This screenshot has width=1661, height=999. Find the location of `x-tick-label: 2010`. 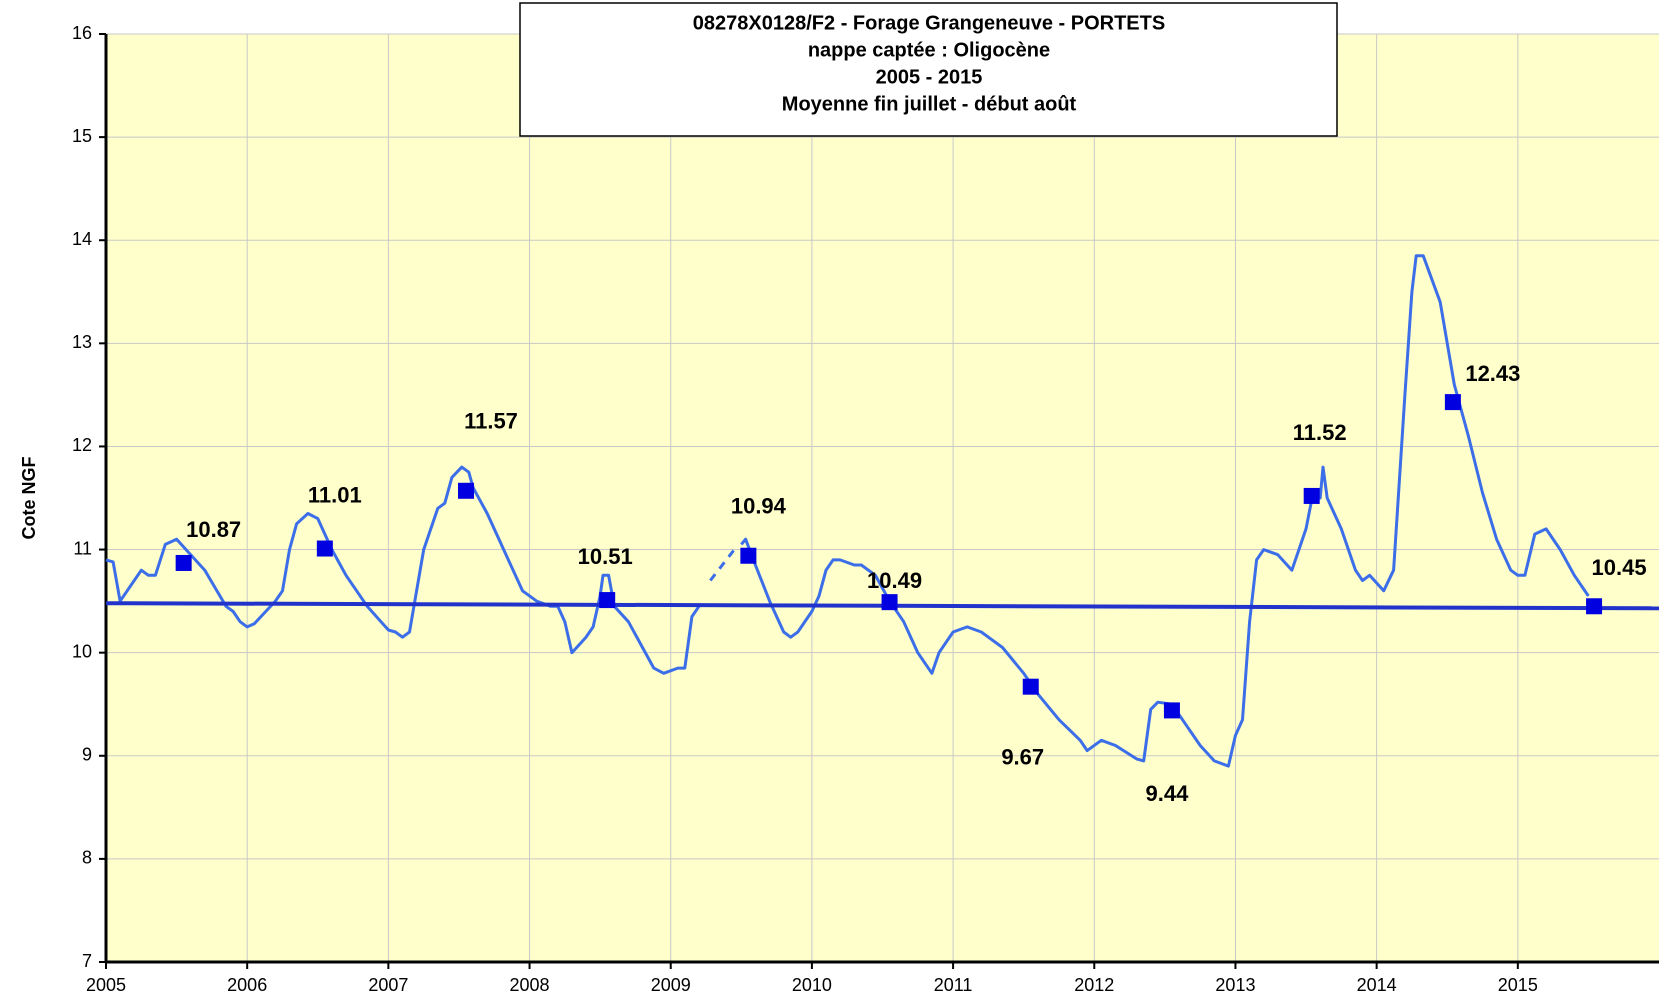

x-tick-label: 2010 is located at coordinates (812, 985).